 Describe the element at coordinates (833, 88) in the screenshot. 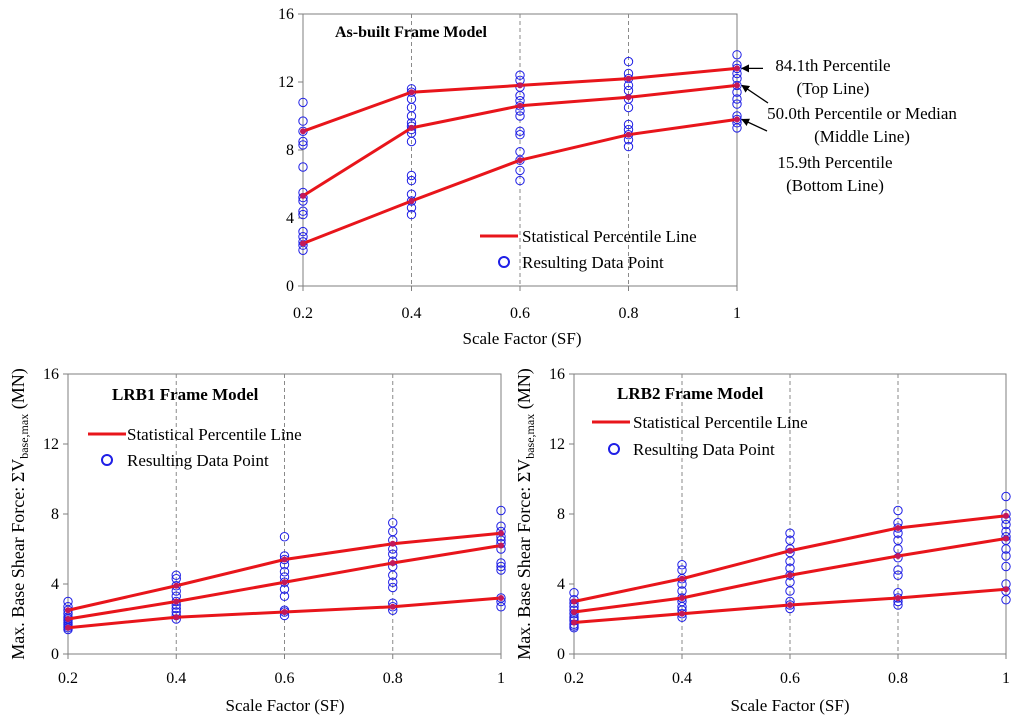

I see `annotation-line2: (Top Line)` at that location.